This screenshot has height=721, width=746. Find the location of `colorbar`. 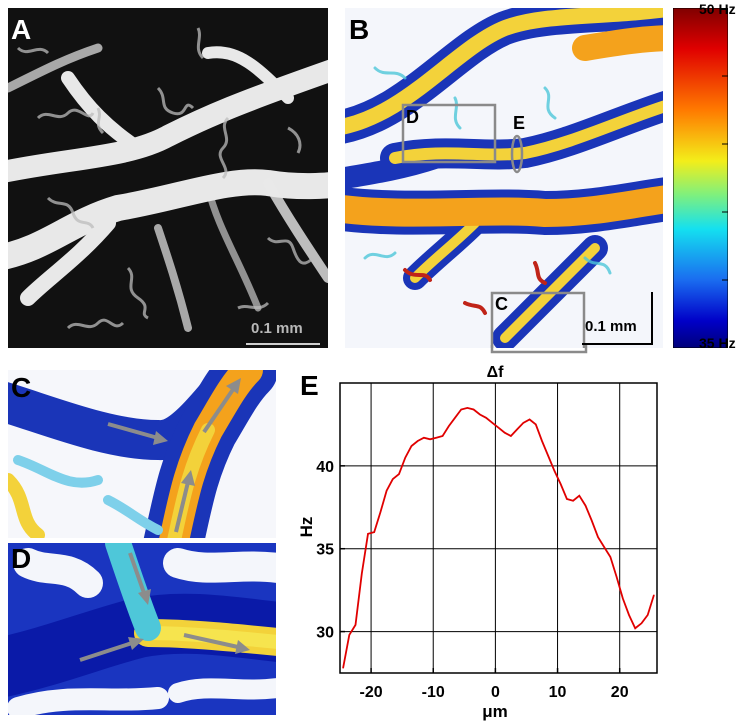

colorbar is located at coordinates (700, 178).